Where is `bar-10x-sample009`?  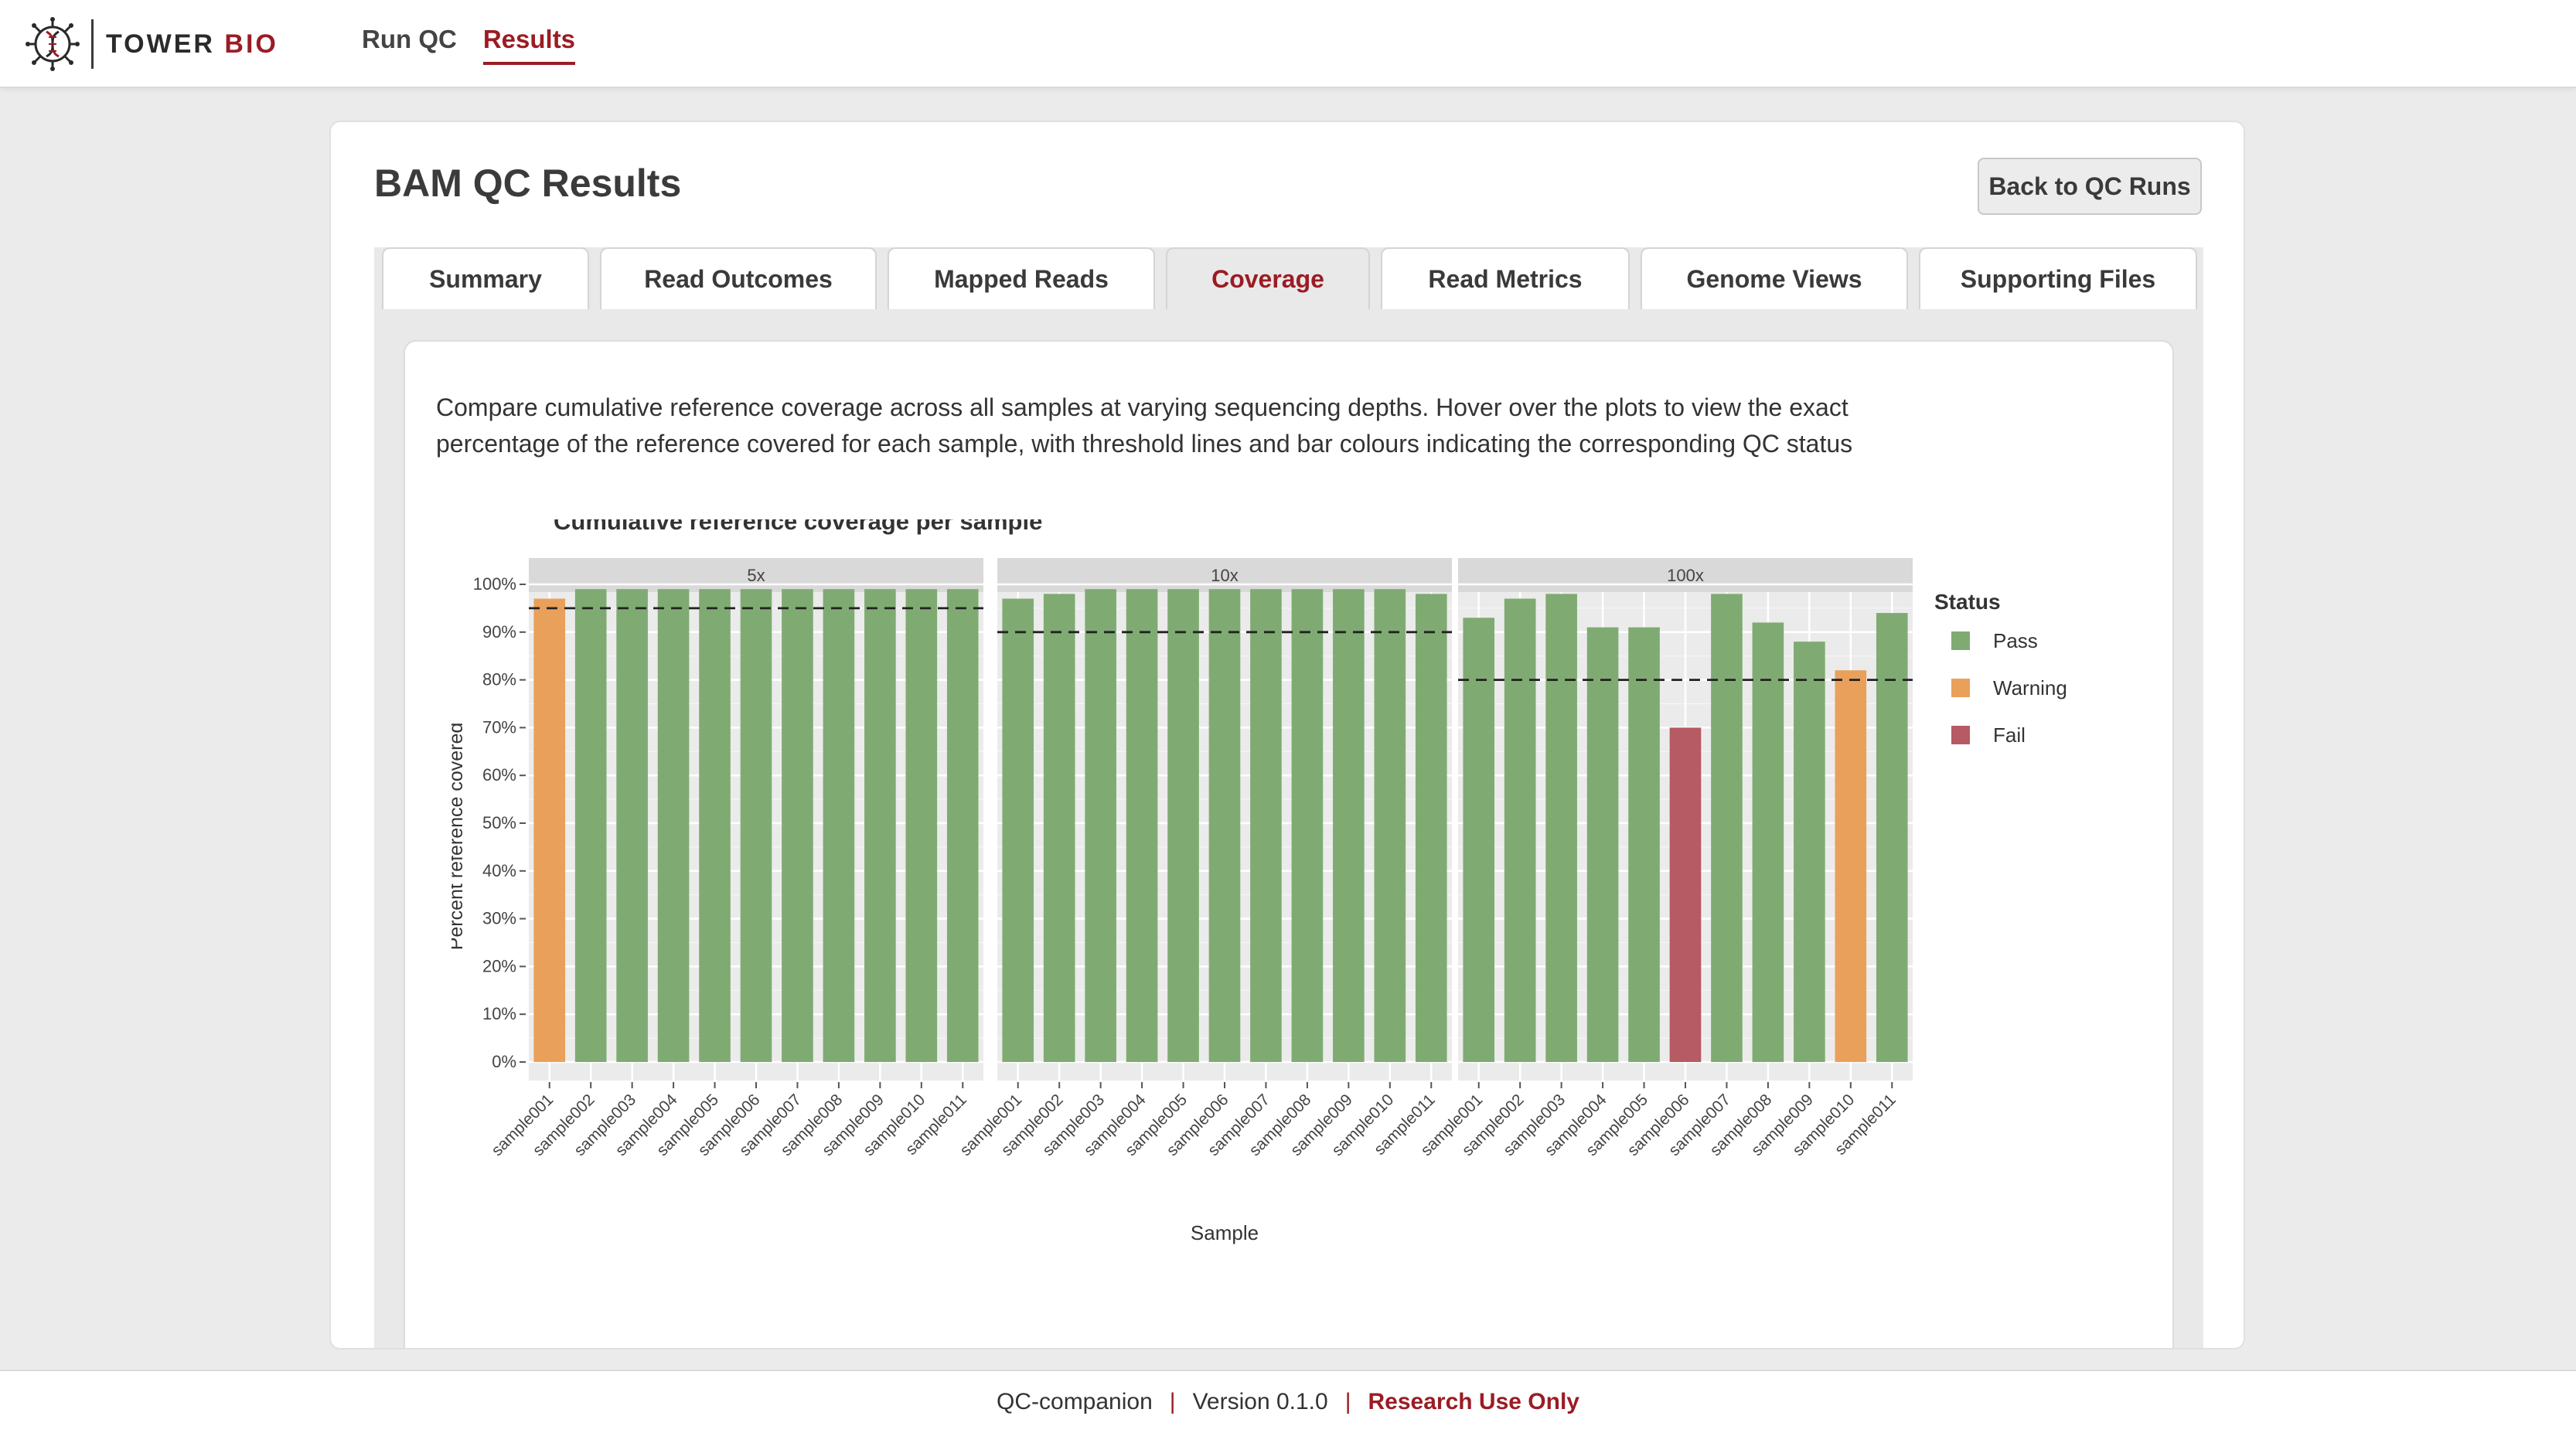 bar-10x-sample009 is located at coordinates (1349, 825).